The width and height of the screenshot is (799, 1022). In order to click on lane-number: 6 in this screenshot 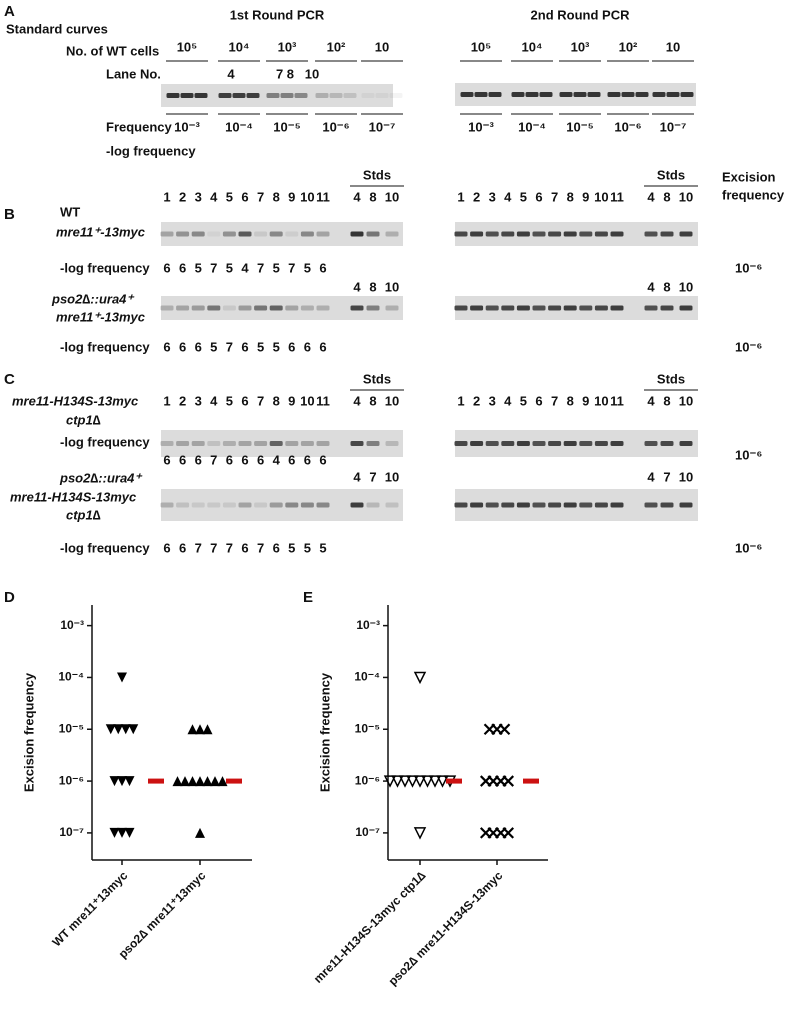, I will do `click(538, 400)`.